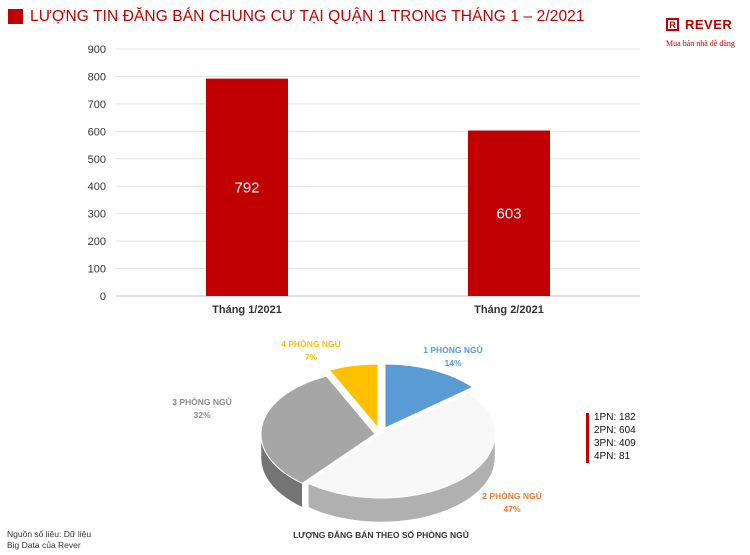 The width and height of the screenshot is (750, 555). What do you see at coordinates (706, 37) in the screenshot?
I see `rever-logo: R REVER Mua bán nhà dễ dàng` at bounding box center [706, 37].